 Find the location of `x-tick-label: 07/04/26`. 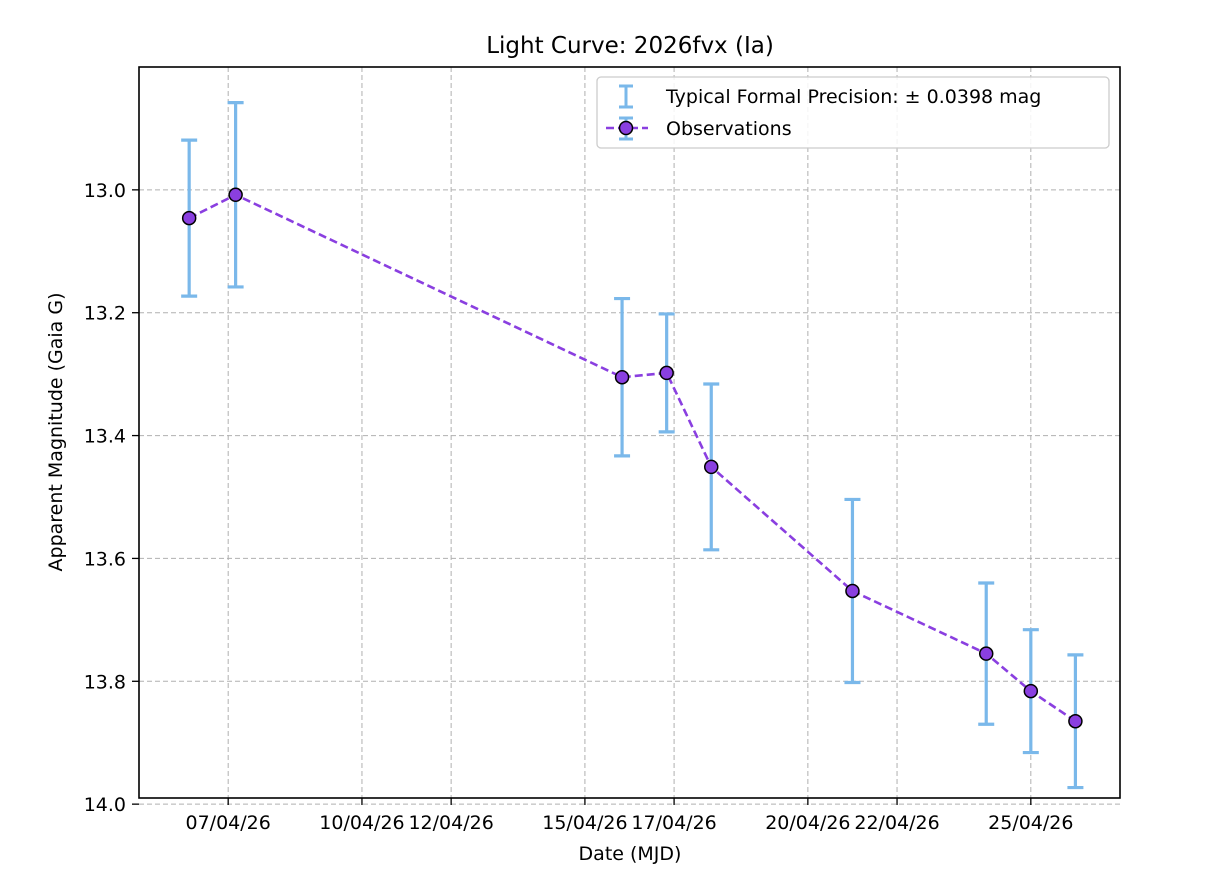

x-tick-label: 07/04/26 is located at coordinates (228, 823).